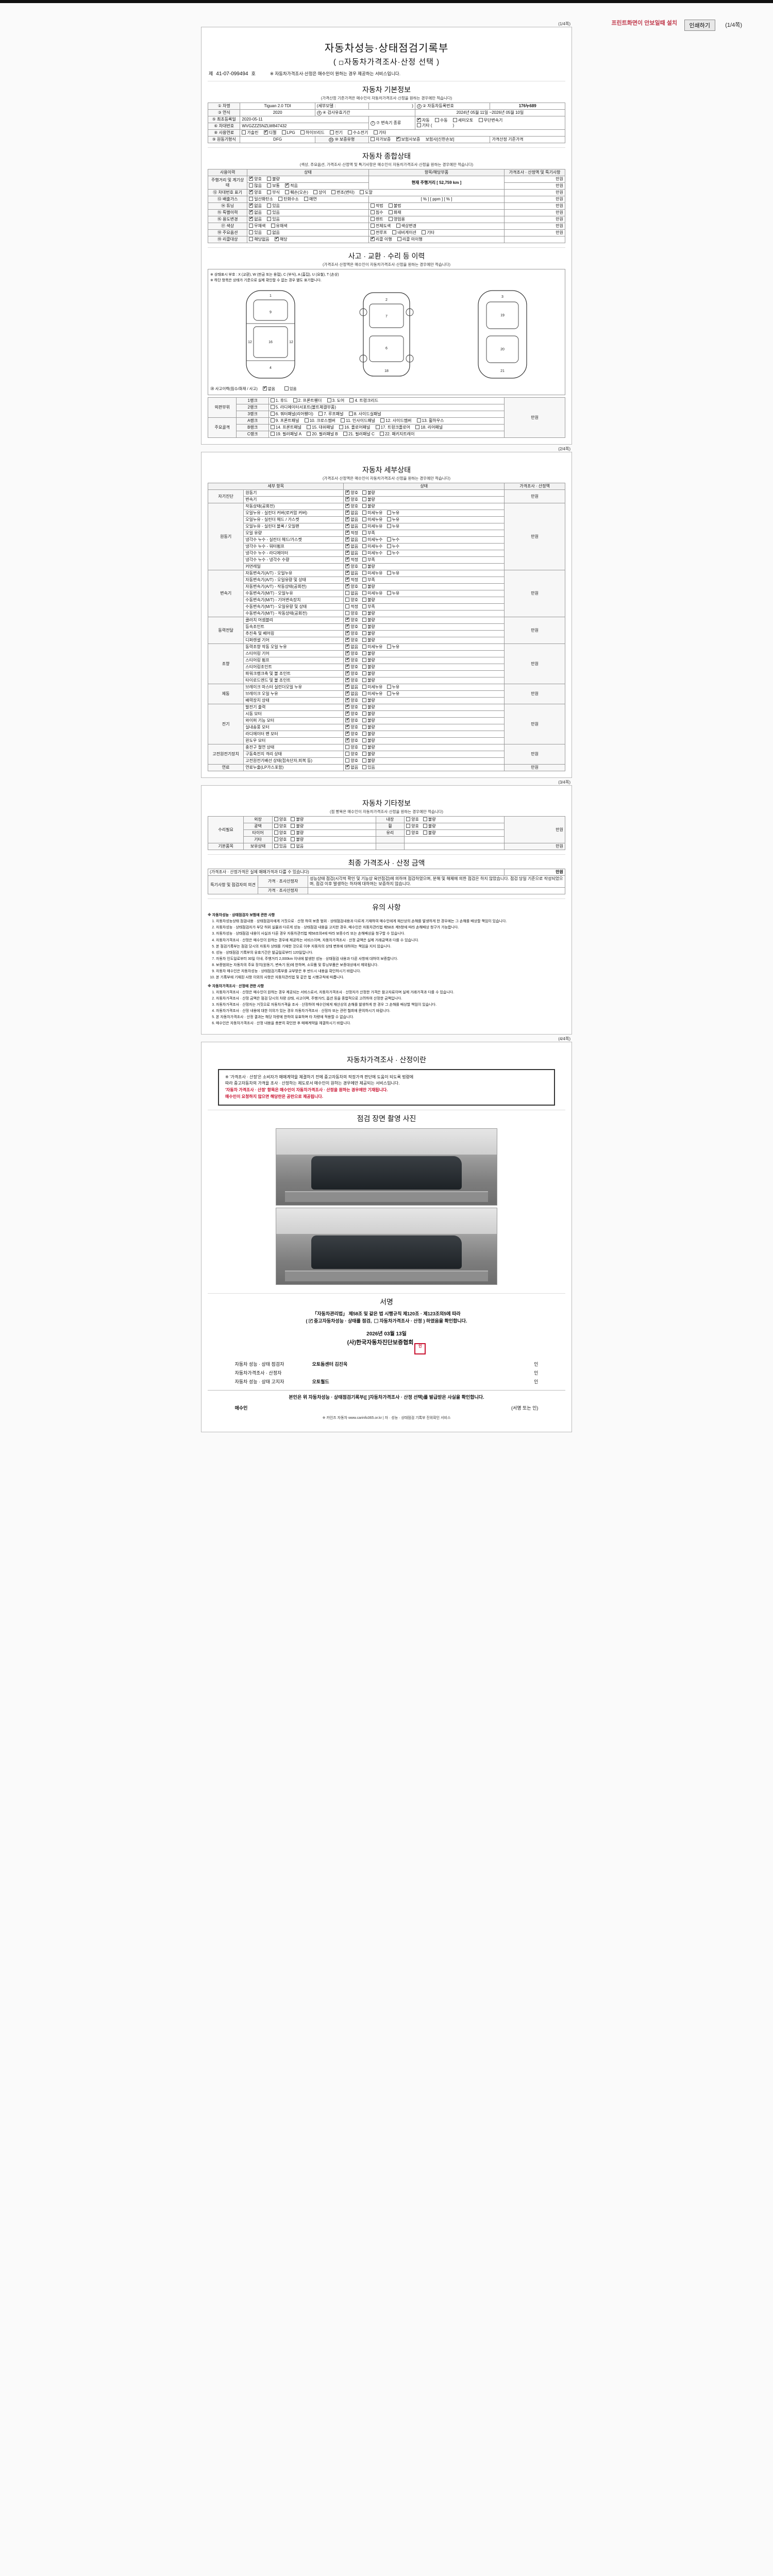 This screenshot has height=2576, width=773. I want to click on checkbox-radiator-support, so click(272, 407).